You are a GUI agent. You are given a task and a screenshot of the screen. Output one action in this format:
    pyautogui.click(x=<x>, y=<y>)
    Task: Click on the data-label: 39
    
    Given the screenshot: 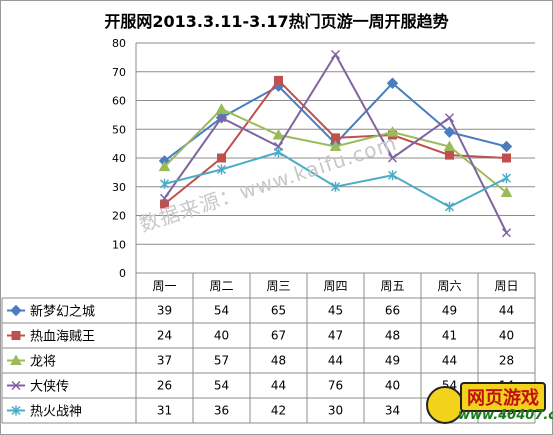 What is the action you would take?
    pyautogui.click(x=164, y=311)
    